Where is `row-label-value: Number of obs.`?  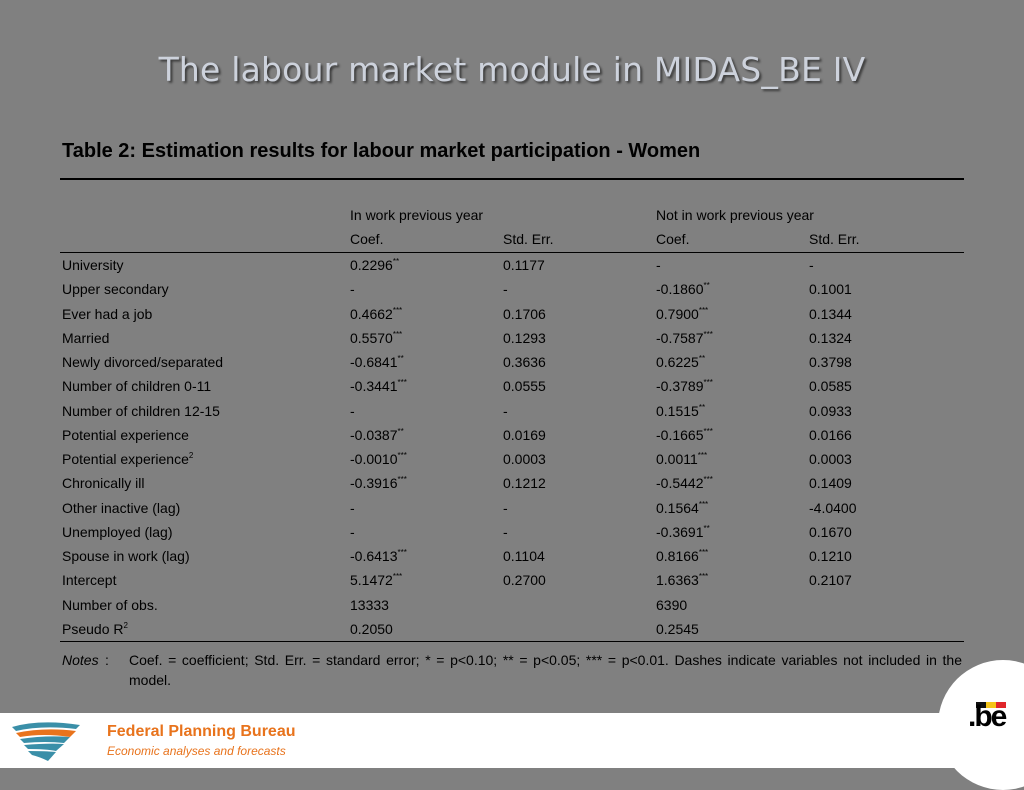 row-label-value: Number of obs. is located at coordinates (110, 605).